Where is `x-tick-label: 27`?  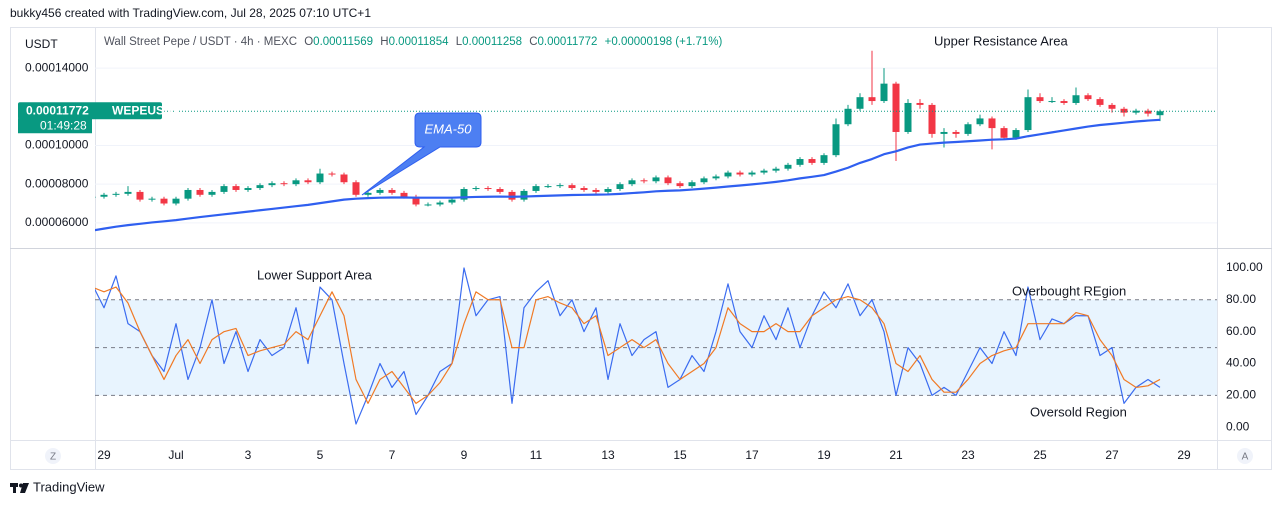
x-tick-label: 27 is located at coordinates (1112, 455).